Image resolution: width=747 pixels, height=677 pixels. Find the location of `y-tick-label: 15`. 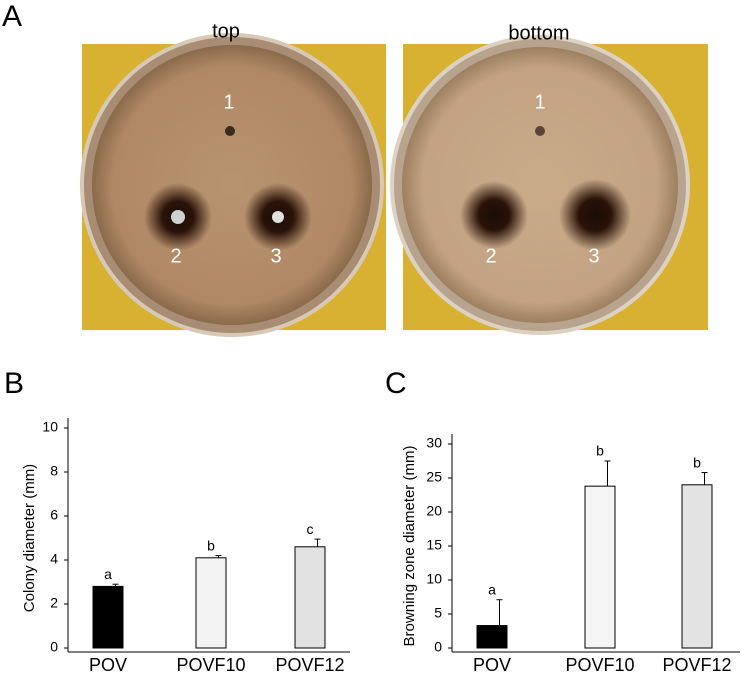

y-tick-label: 15 is located at coordinates (434, 545).